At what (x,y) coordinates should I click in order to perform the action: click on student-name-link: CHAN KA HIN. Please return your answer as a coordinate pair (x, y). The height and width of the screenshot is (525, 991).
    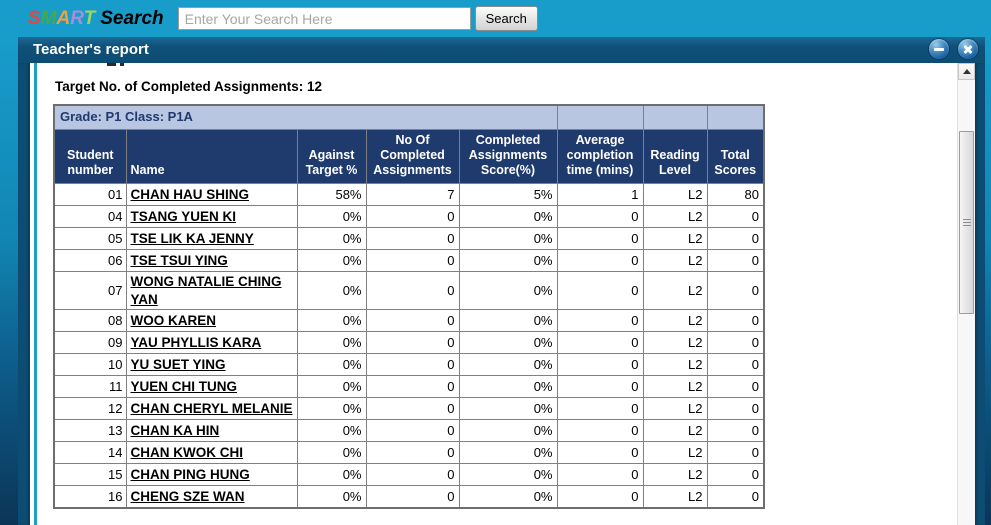
    Looking at the image, I should click on (175, 431).